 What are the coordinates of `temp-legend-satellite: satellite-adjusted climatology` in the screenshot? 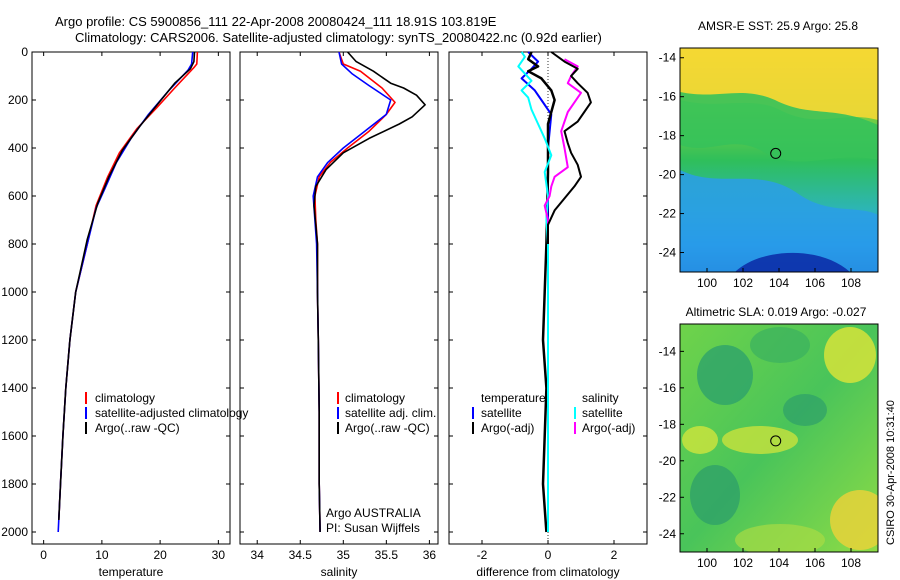 It's located at (171, 413).